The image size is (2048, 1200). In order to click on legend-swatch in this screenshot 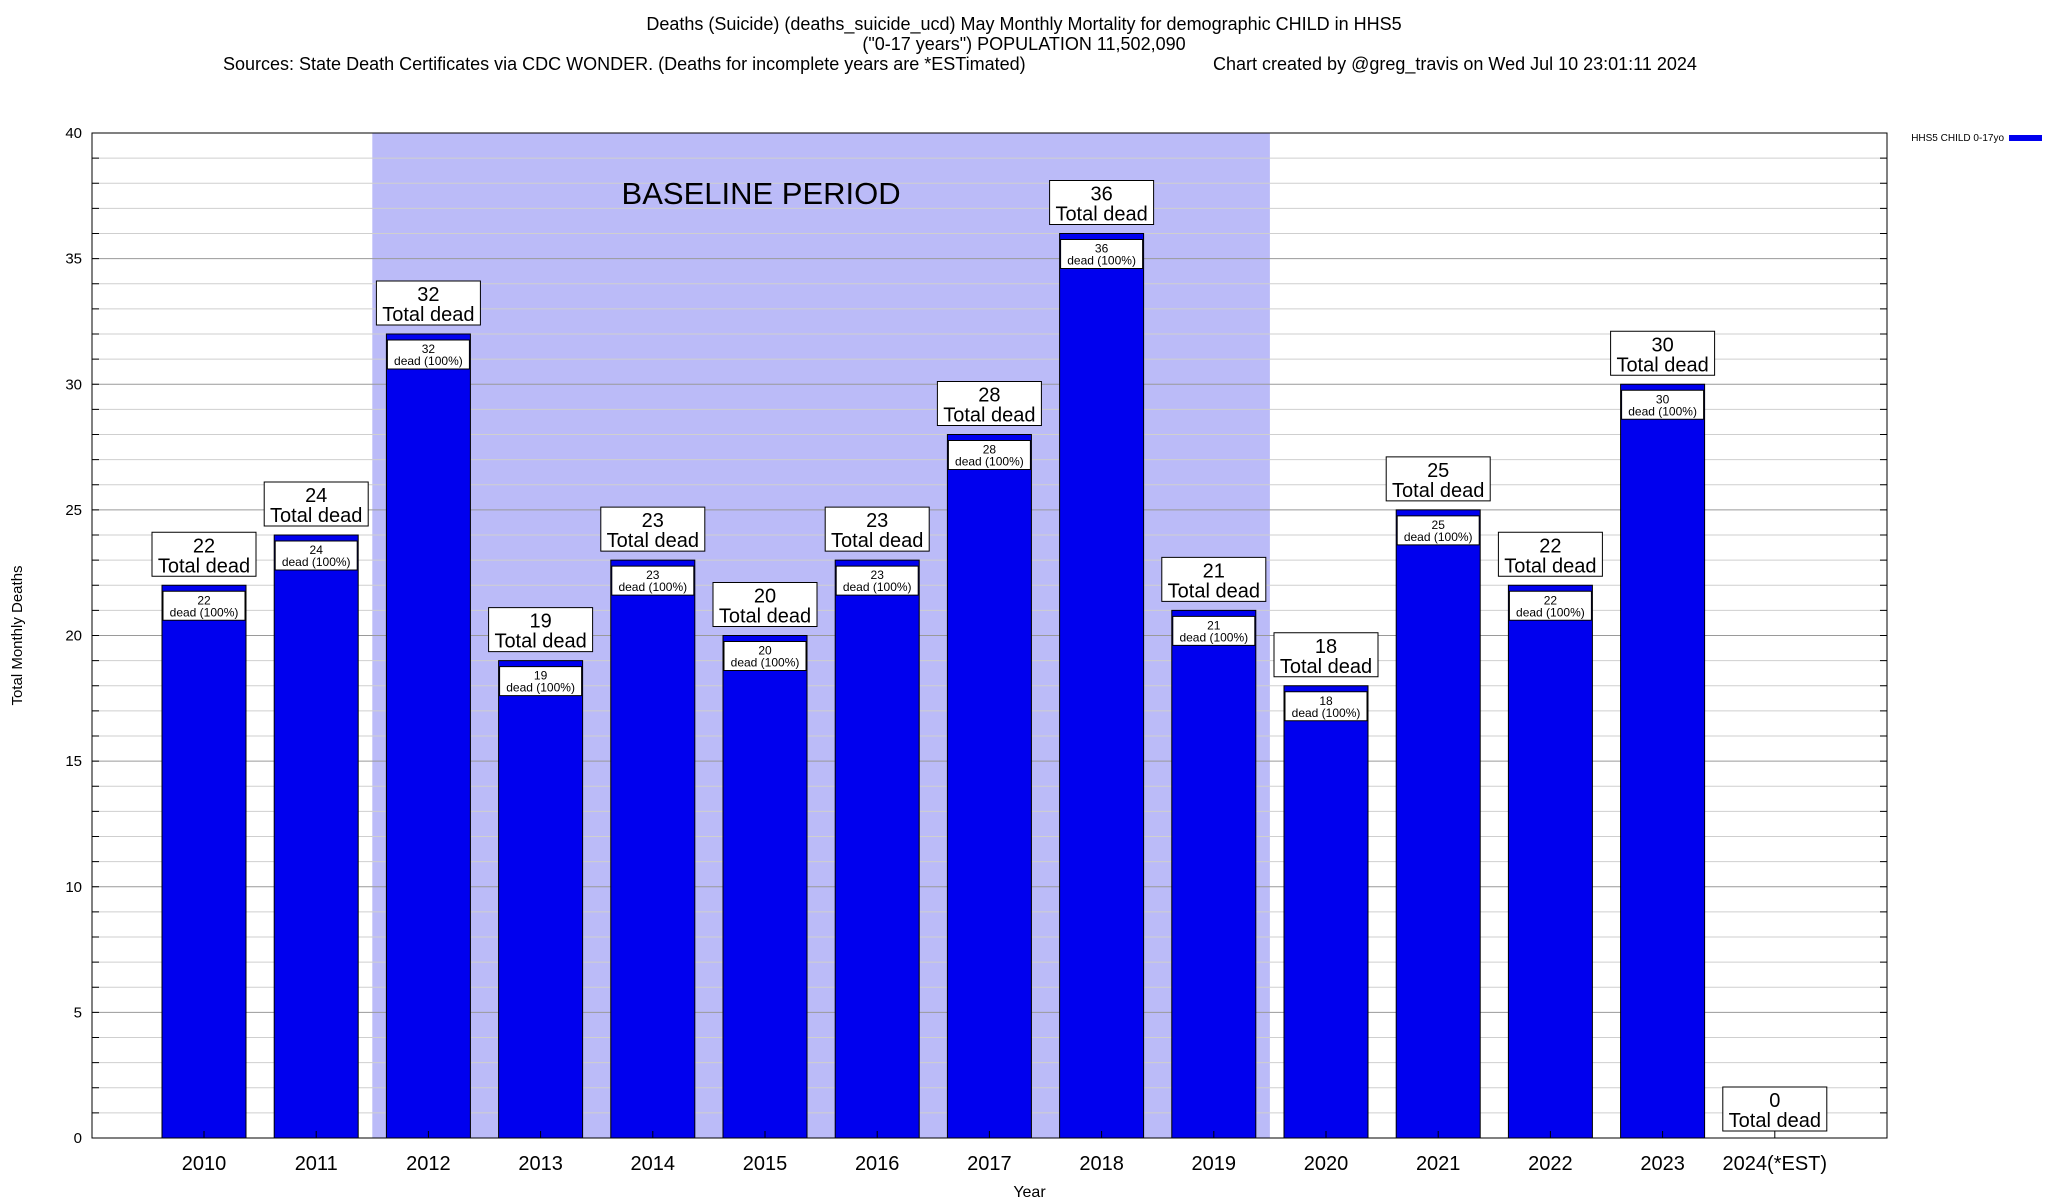, I will do `click(2025, 138)`.